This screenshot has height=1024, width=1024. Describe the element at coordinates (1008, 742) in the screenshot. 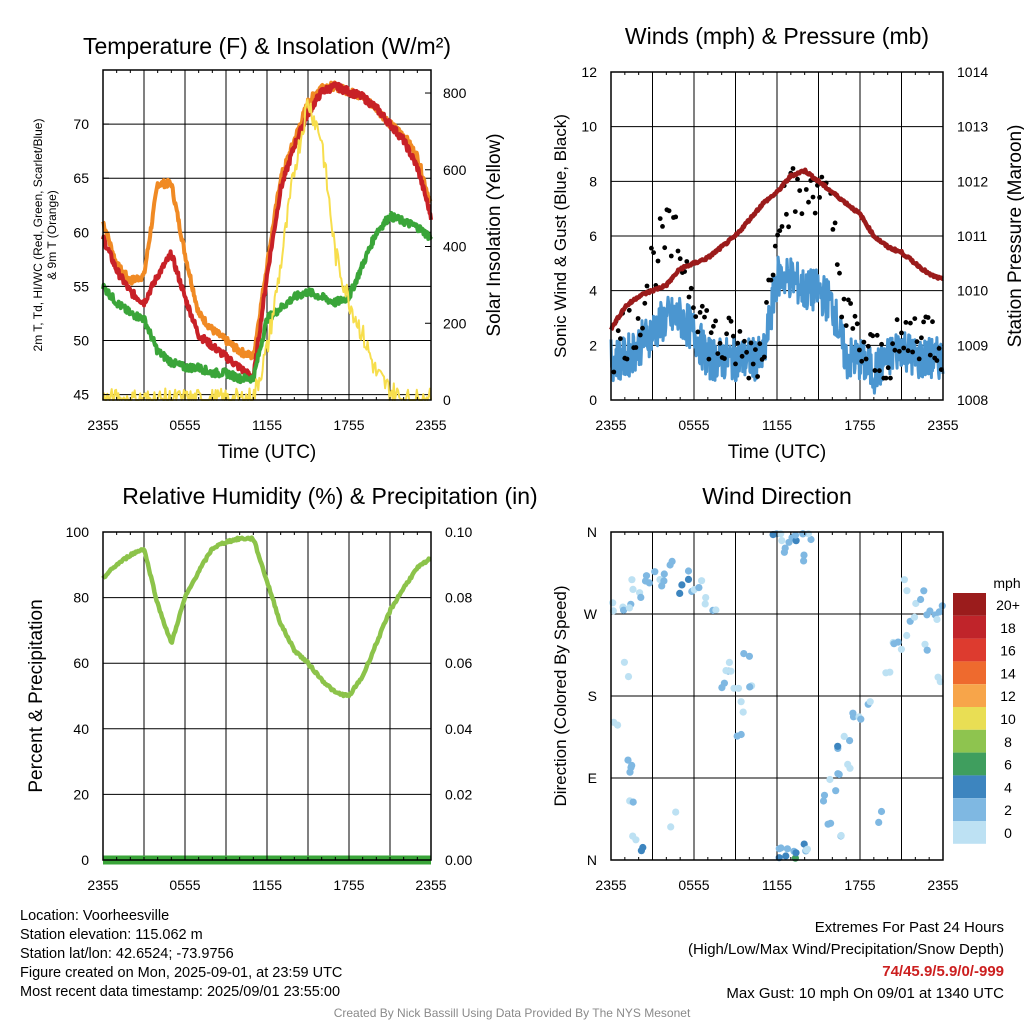

I see `legend-label: 8` at that location.